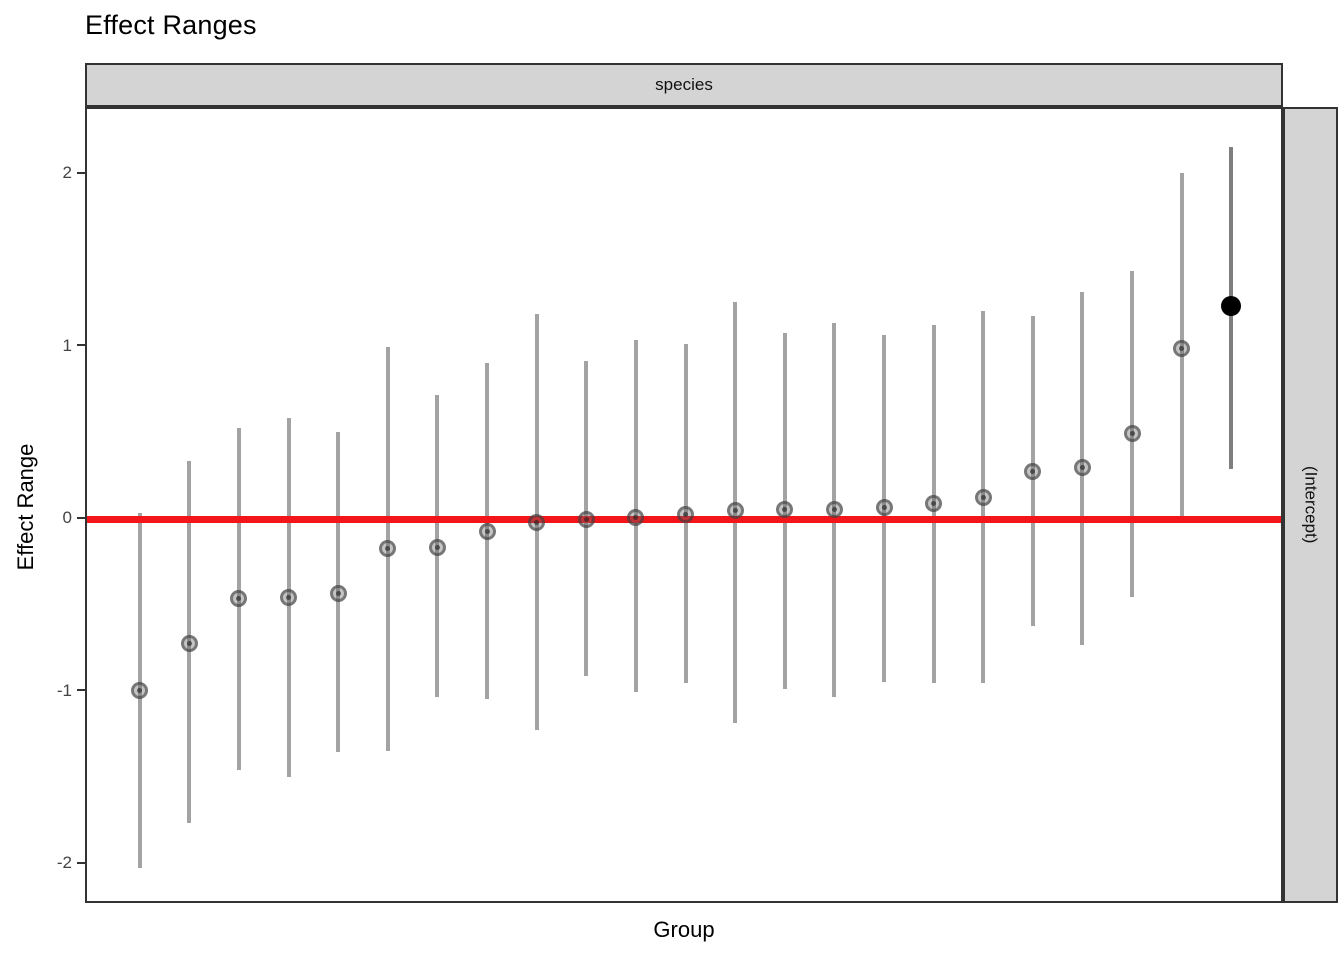 This screenshot has height=960, width=1344. I want to click on facet-strip-top: species, so click(684, 85).